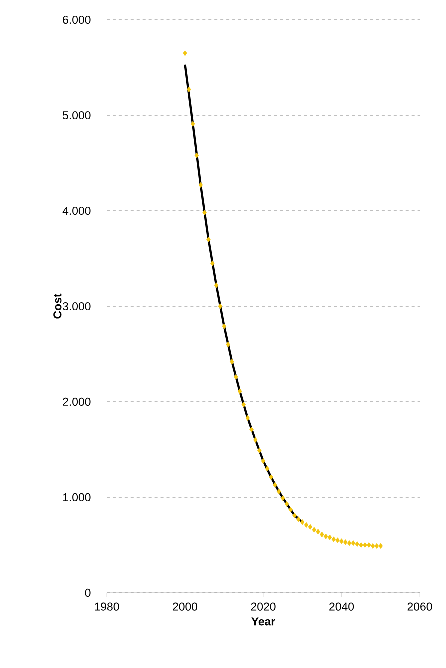 This screenshot has height=668, width=446. What do you see at coordinates (185, 606) in the screenshot?
I see `x-tick-label: 2000` at bounding box center [185, 606].